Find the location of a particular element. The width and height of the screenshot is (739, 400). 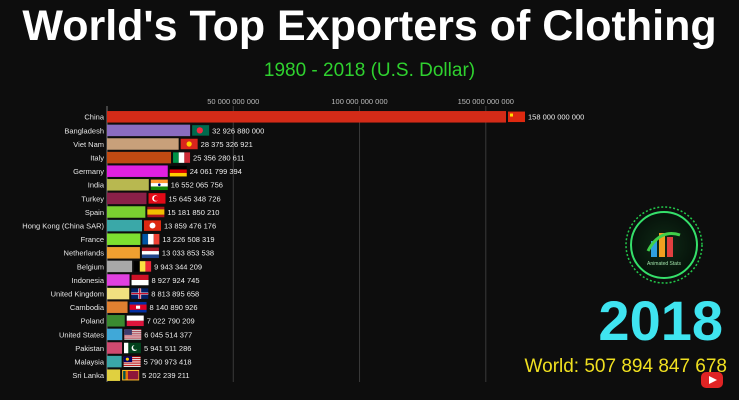

flag-united-kingdom-icon is located at coordinates (140, 293).